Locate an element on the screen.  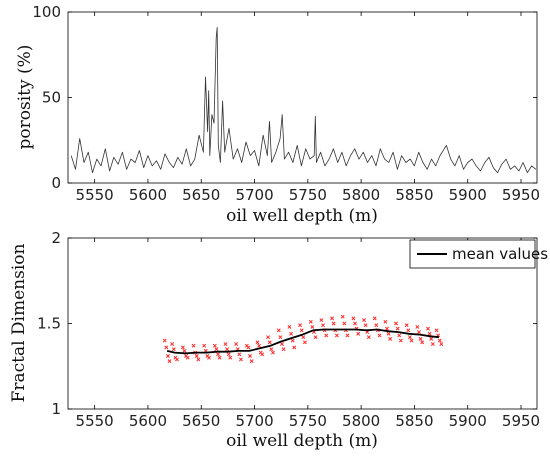
porosity-x-tick-label: 5600 is located at coordinates (148, 195).